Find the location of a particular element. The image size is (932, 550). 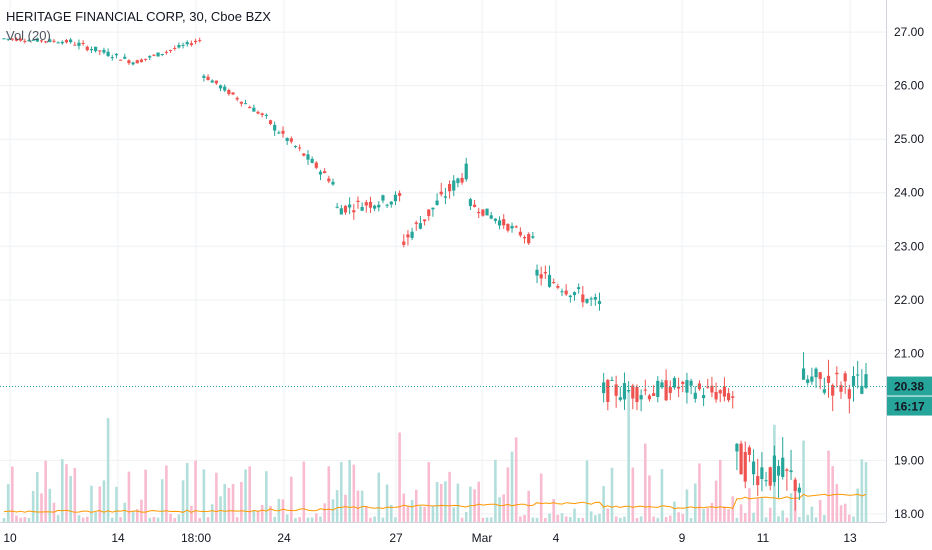

countdown-badge is located at coordinates (909, 406).